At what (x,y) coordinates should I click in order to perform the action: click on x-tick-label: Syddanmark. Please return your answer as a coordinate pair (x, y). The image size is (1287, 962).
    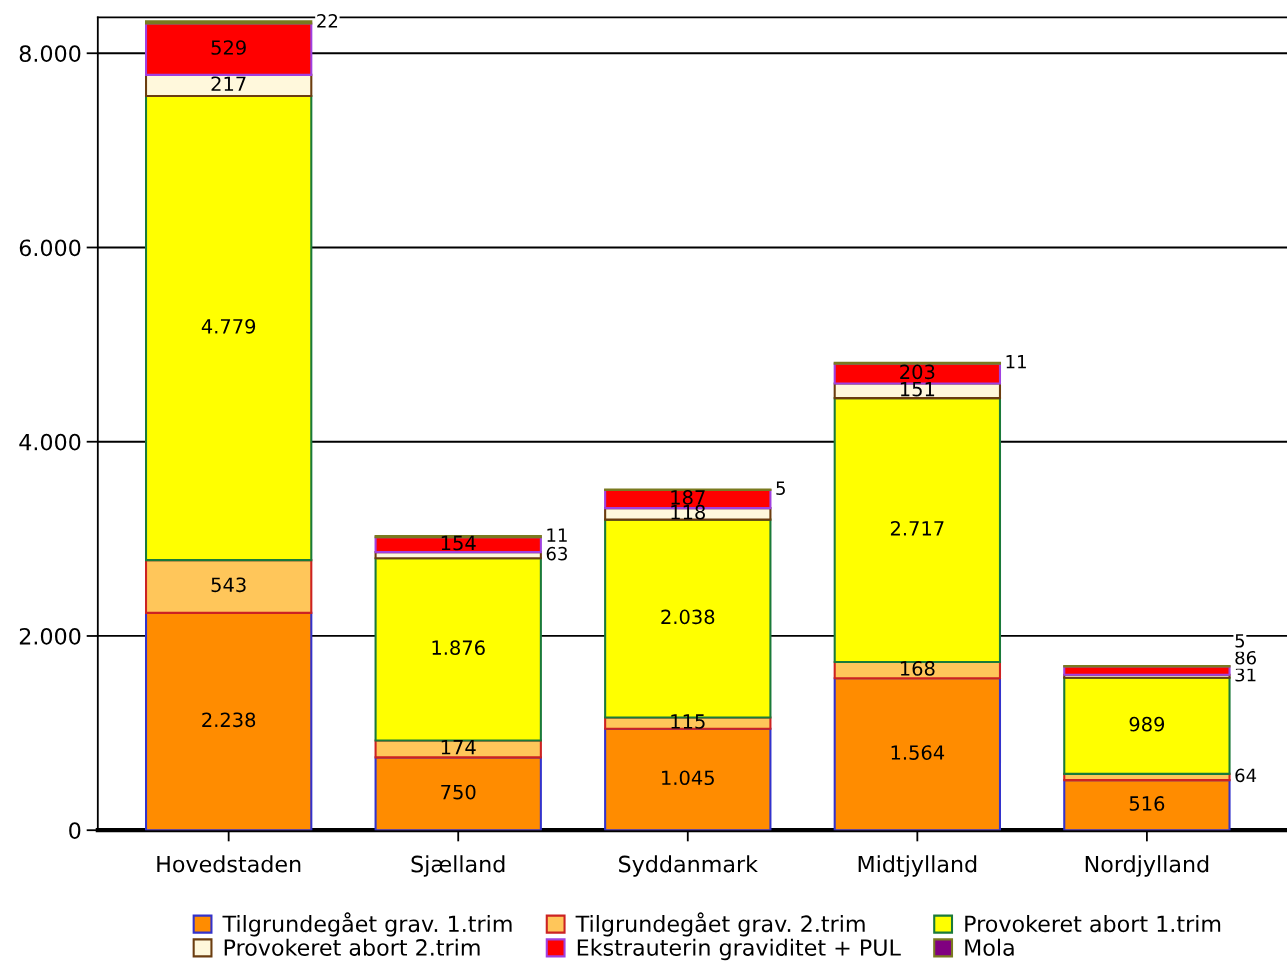
    Looking at the image, I should click on (688, 866).